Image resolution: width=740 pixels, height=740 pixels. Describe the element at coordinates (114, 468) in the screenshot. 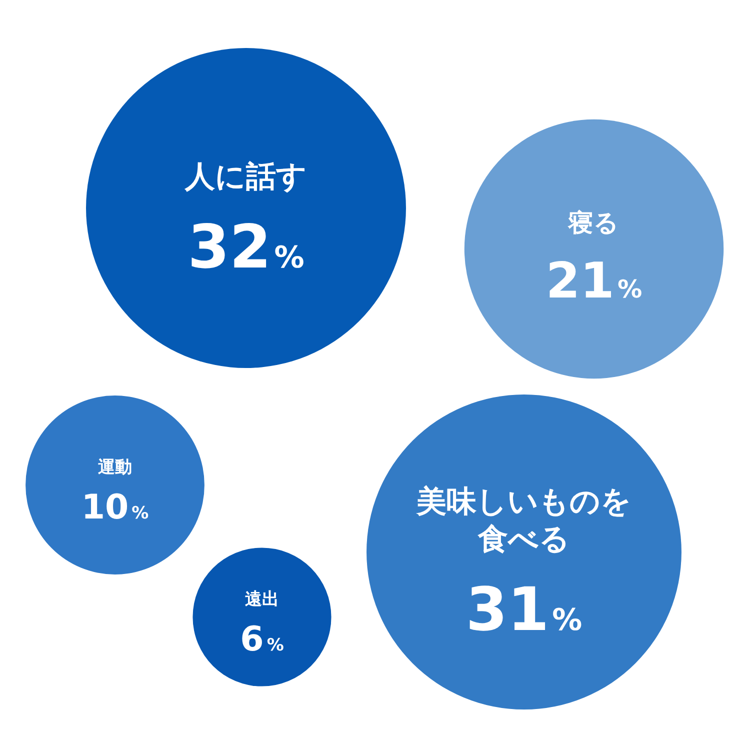

I see `category-label: 運動` at that location.